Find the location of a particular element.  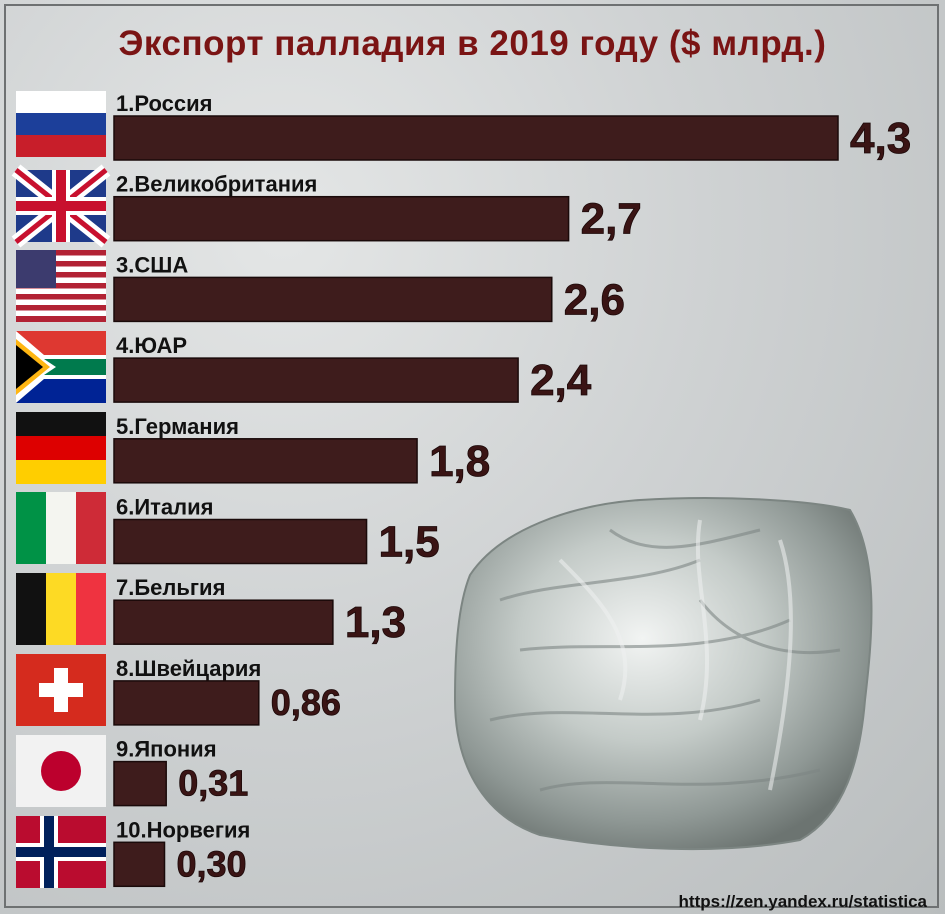

category-label: 10.Норвегия is located at coordinates (183, 829).